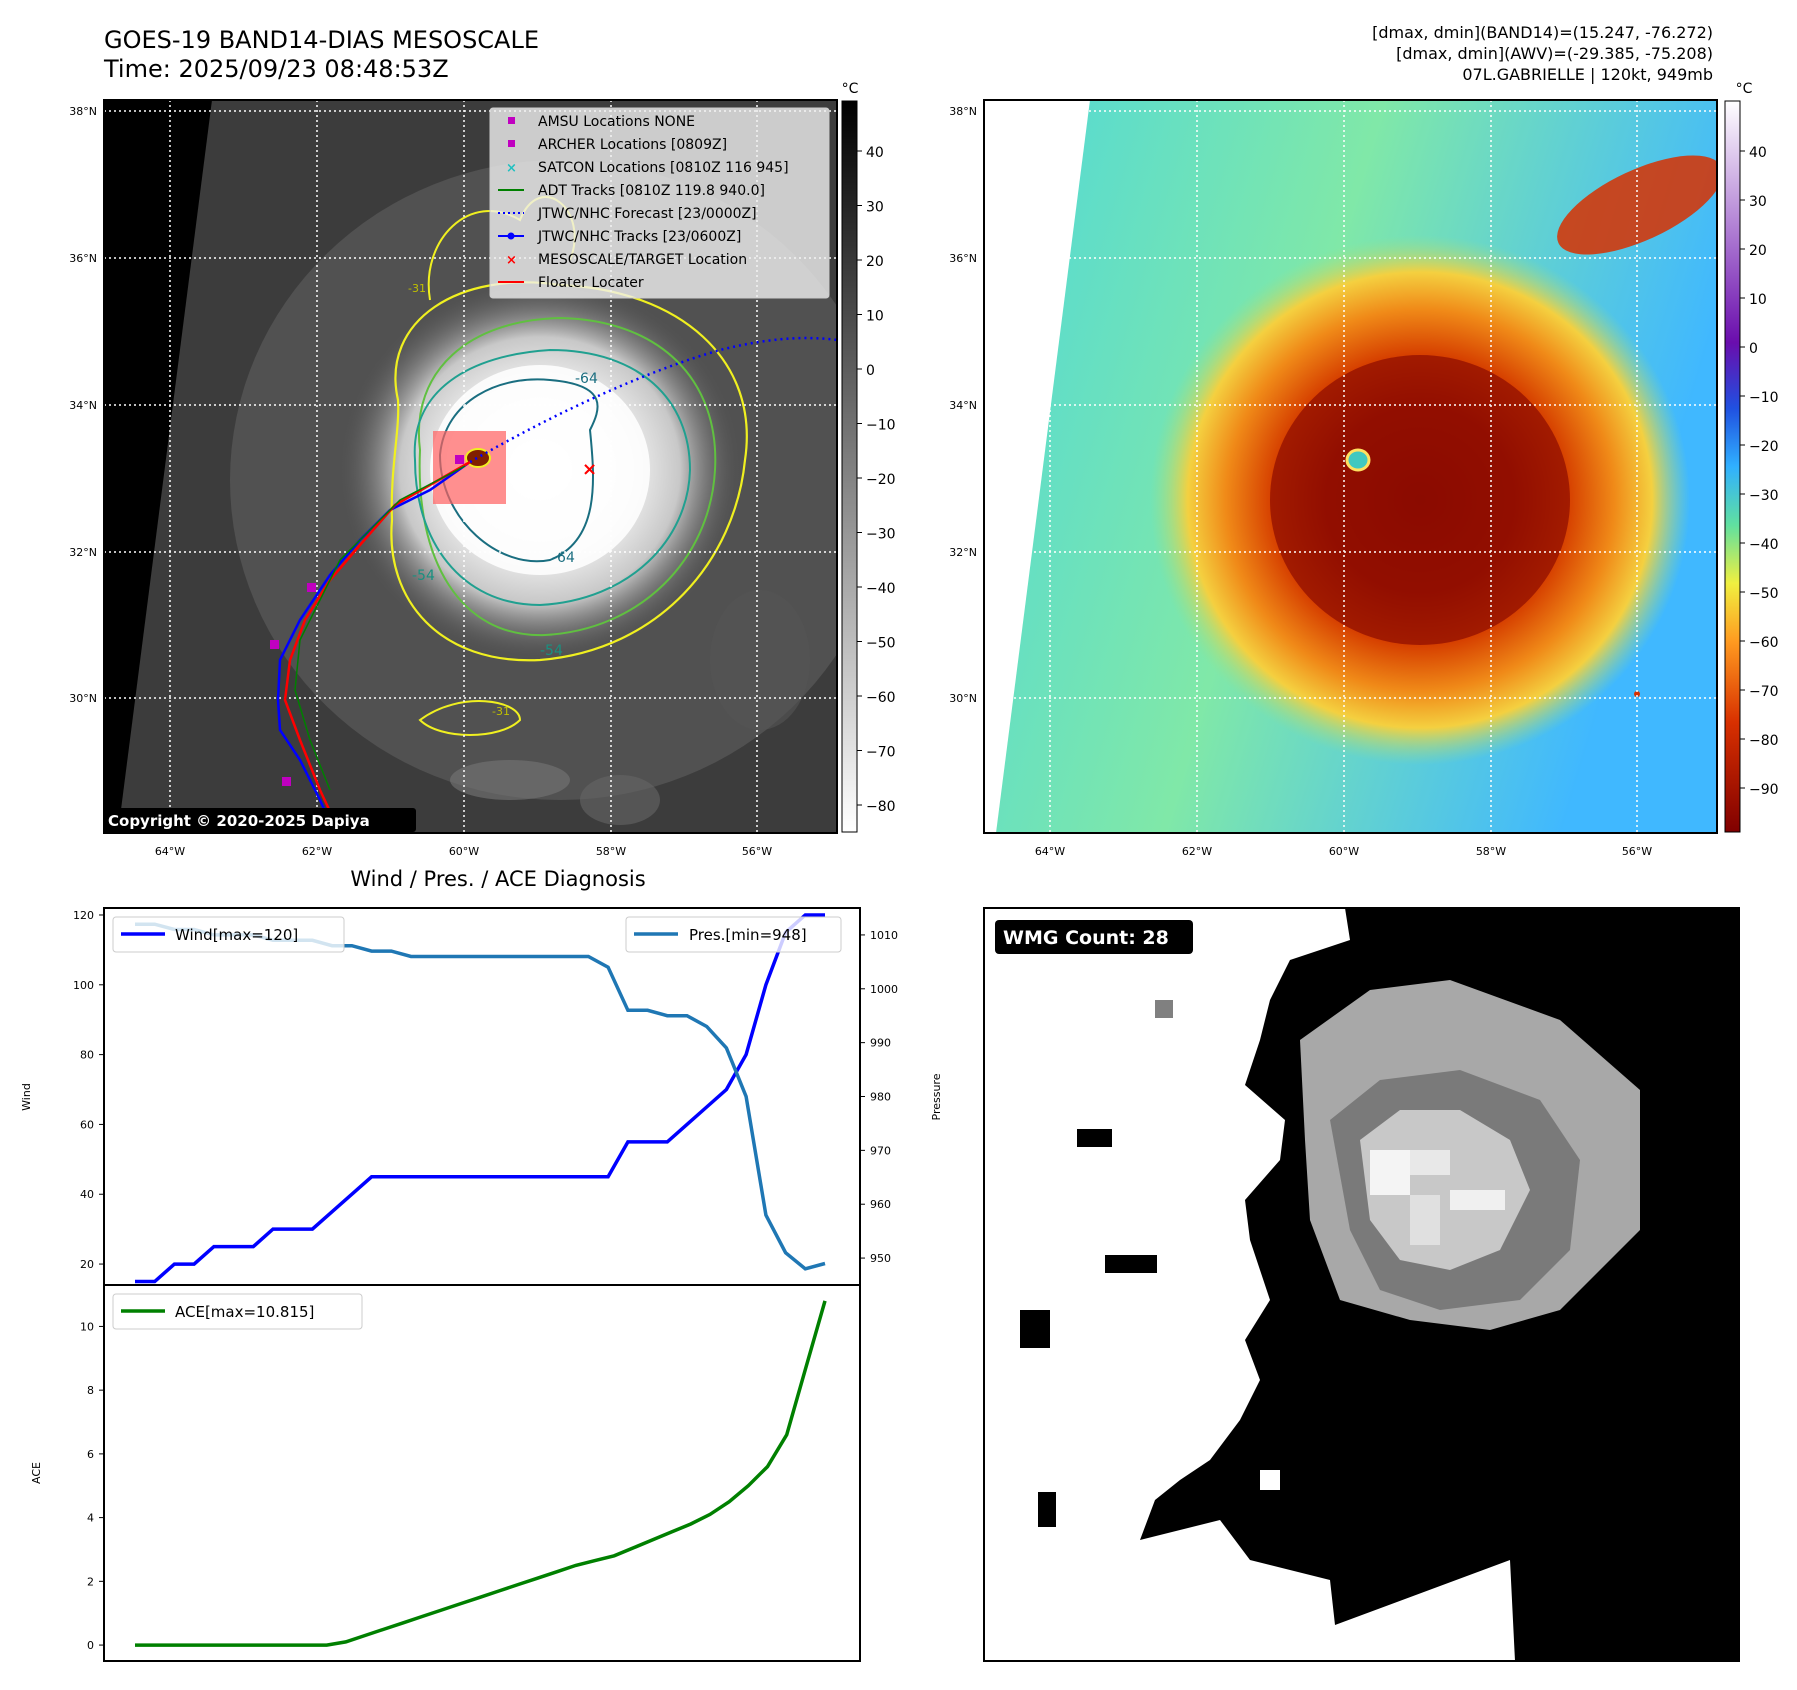 This screenshot has width=1797, height=1690. I want to click on wind-pressure-plot, so click(482, 1096).